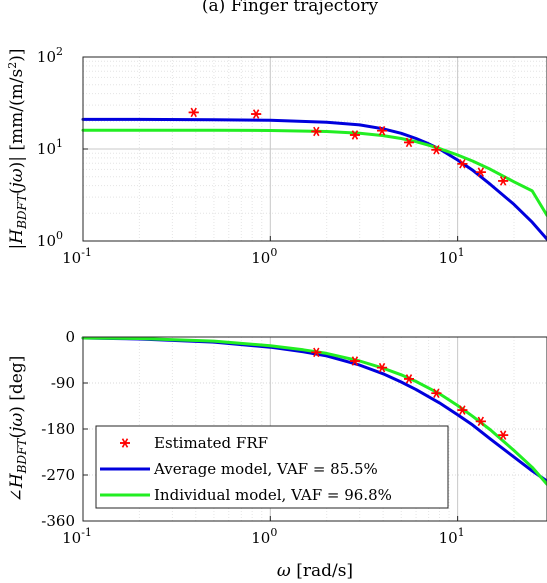 The height and width of the screenshot is (583, 547). I want to click on legend-box, so click(272, 467).